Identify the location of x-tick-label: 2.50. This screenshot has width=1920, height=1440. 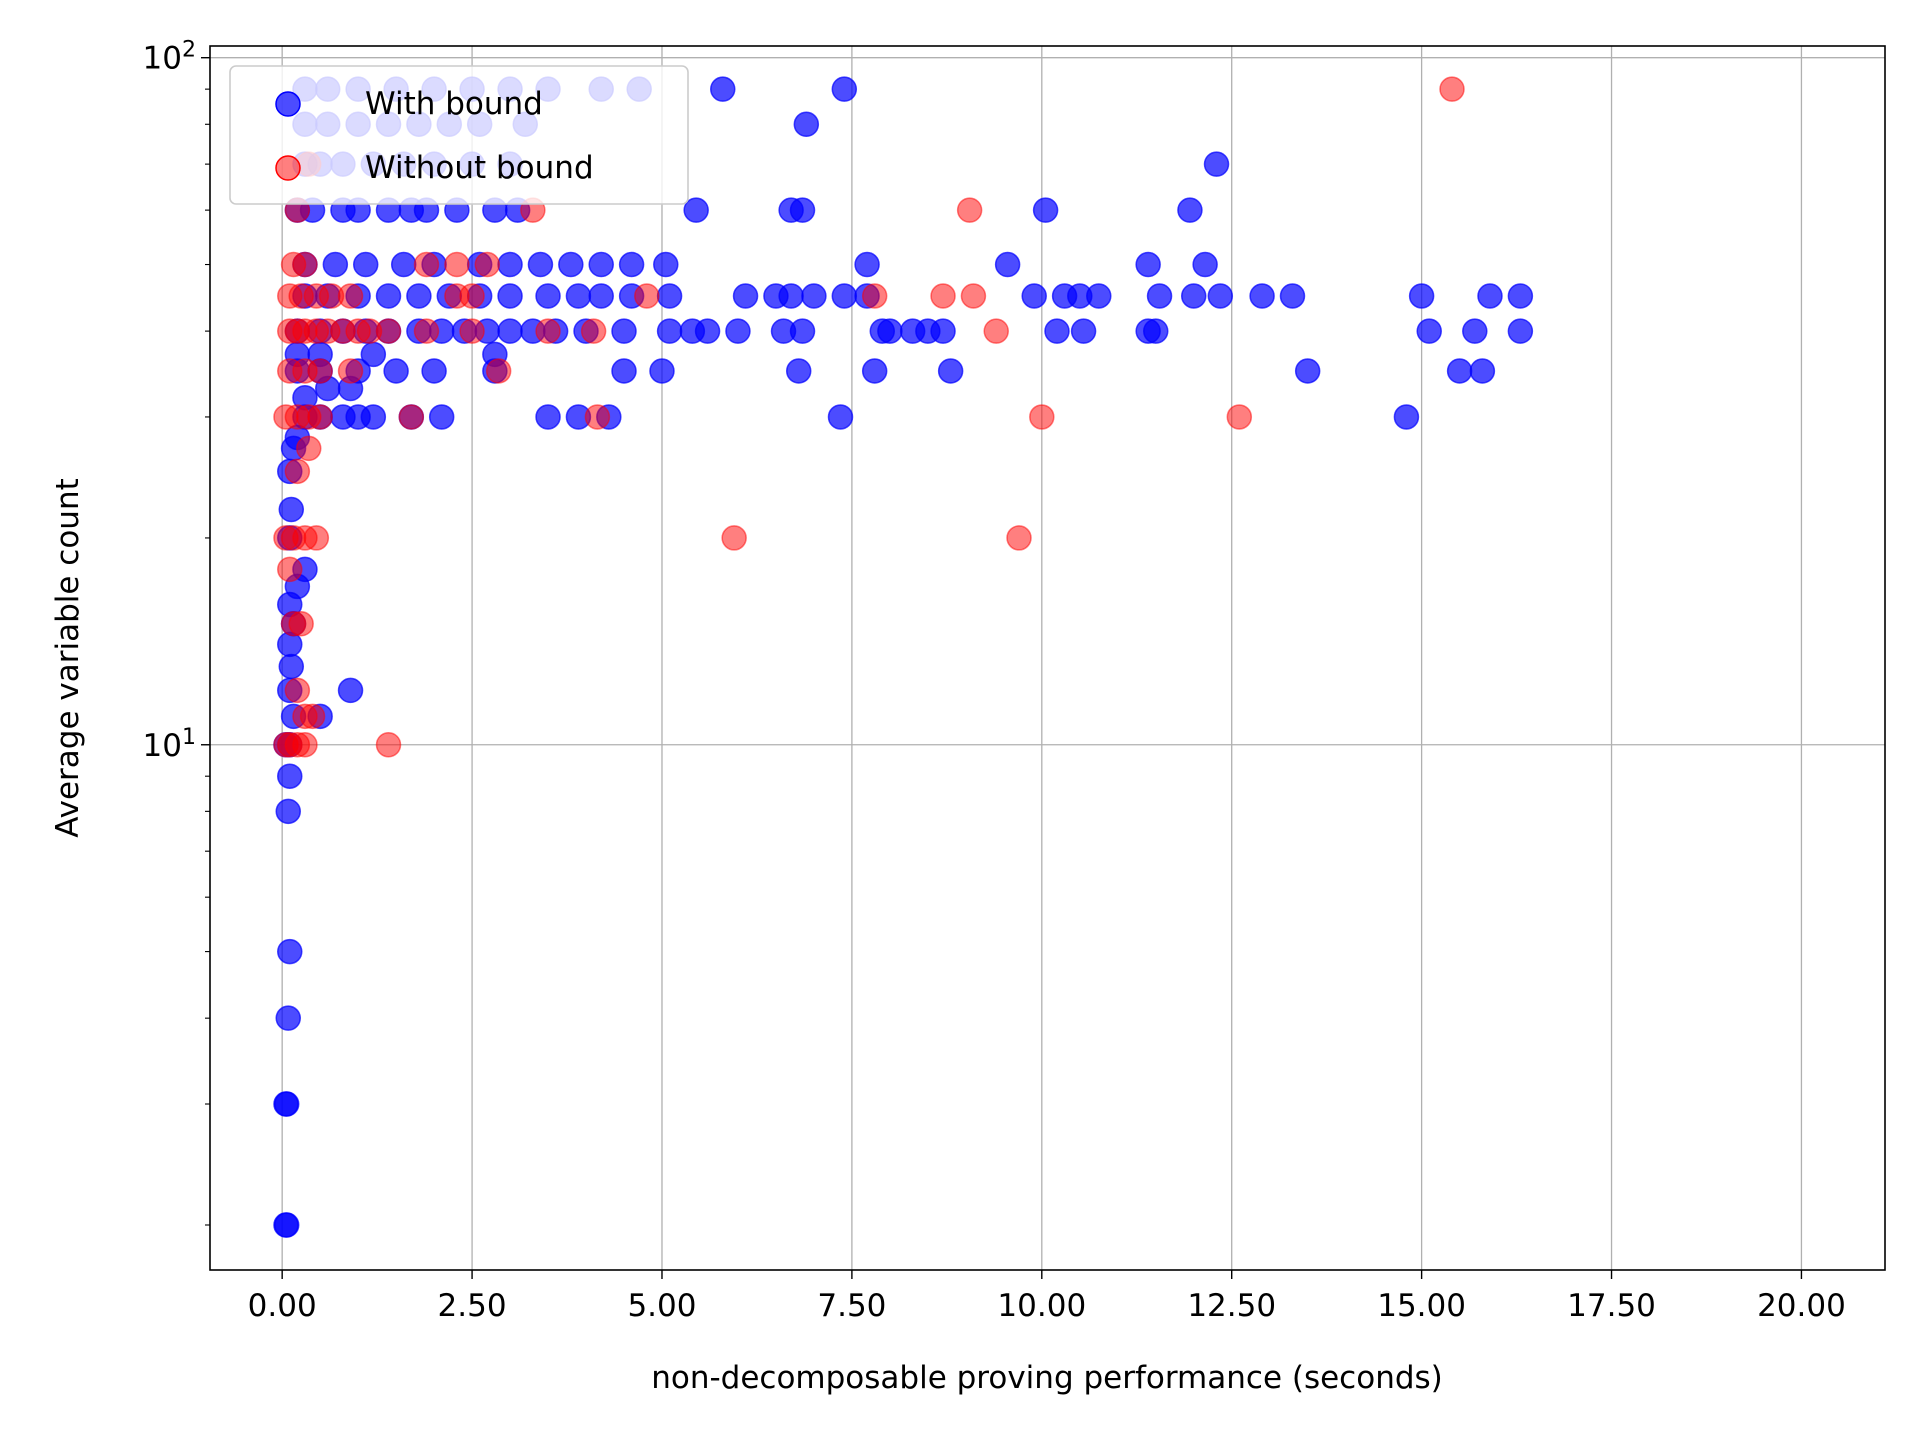
(472, 1306).